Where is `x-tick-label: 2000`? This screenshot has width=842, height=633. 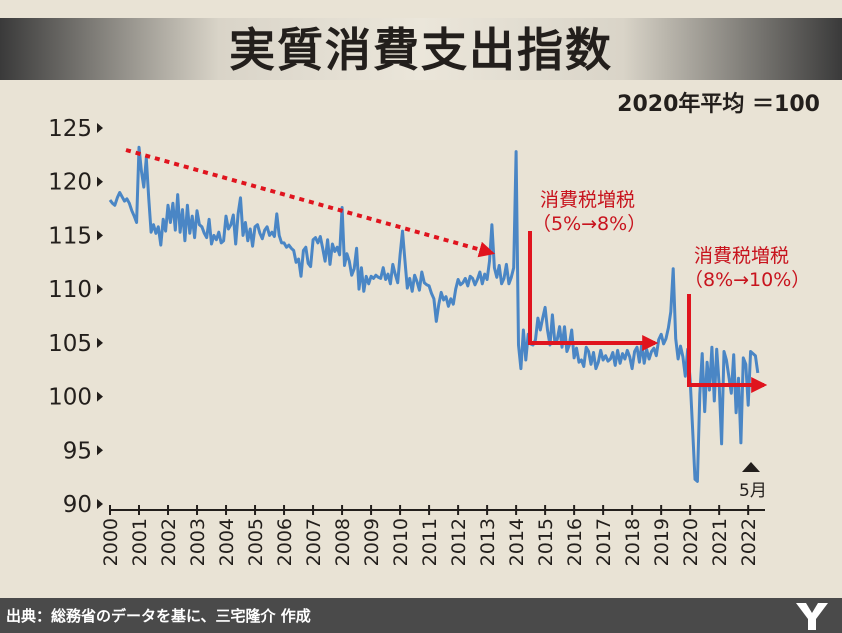
x-tick-label: 2000 is located at coordinates (111, 542).